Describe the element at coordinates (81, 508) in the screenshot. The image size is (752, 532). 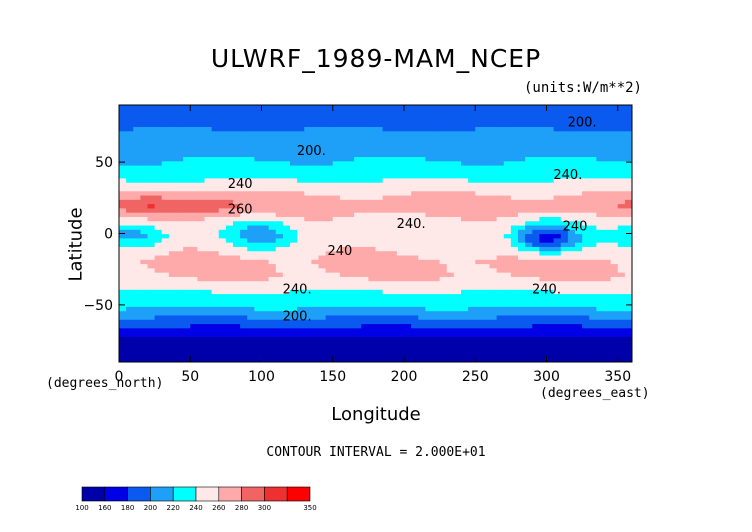
I see `colorbar-label: 100` at that location.